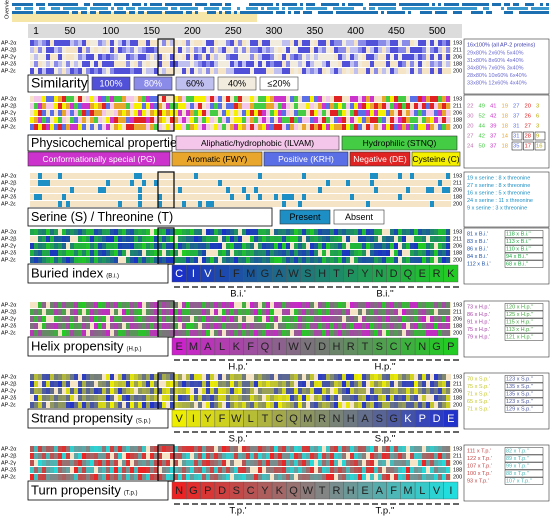  I want to click on scale-summary: 121 x H.p.'', so click(519, 337).